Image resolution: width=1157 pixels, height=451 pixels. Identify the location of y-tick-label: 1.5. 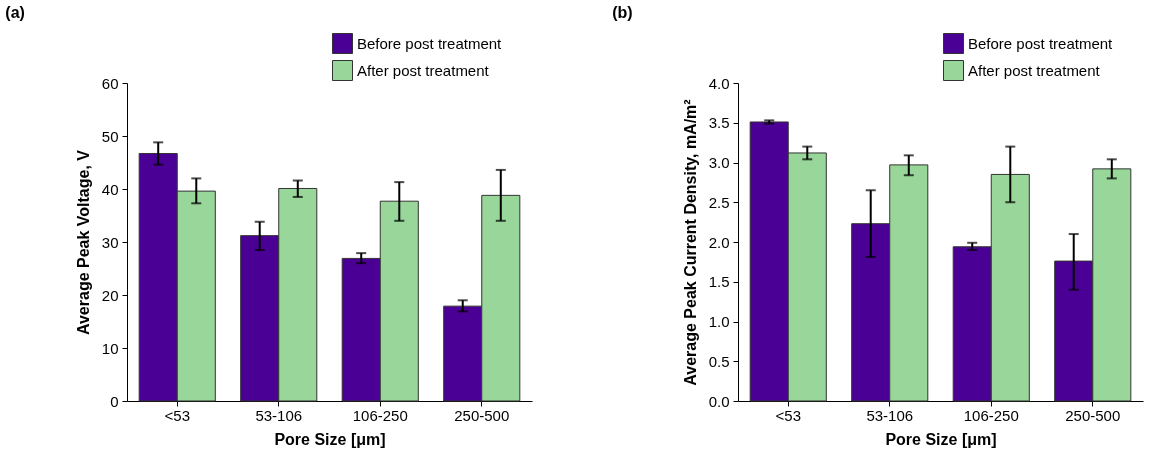
(719, 282).